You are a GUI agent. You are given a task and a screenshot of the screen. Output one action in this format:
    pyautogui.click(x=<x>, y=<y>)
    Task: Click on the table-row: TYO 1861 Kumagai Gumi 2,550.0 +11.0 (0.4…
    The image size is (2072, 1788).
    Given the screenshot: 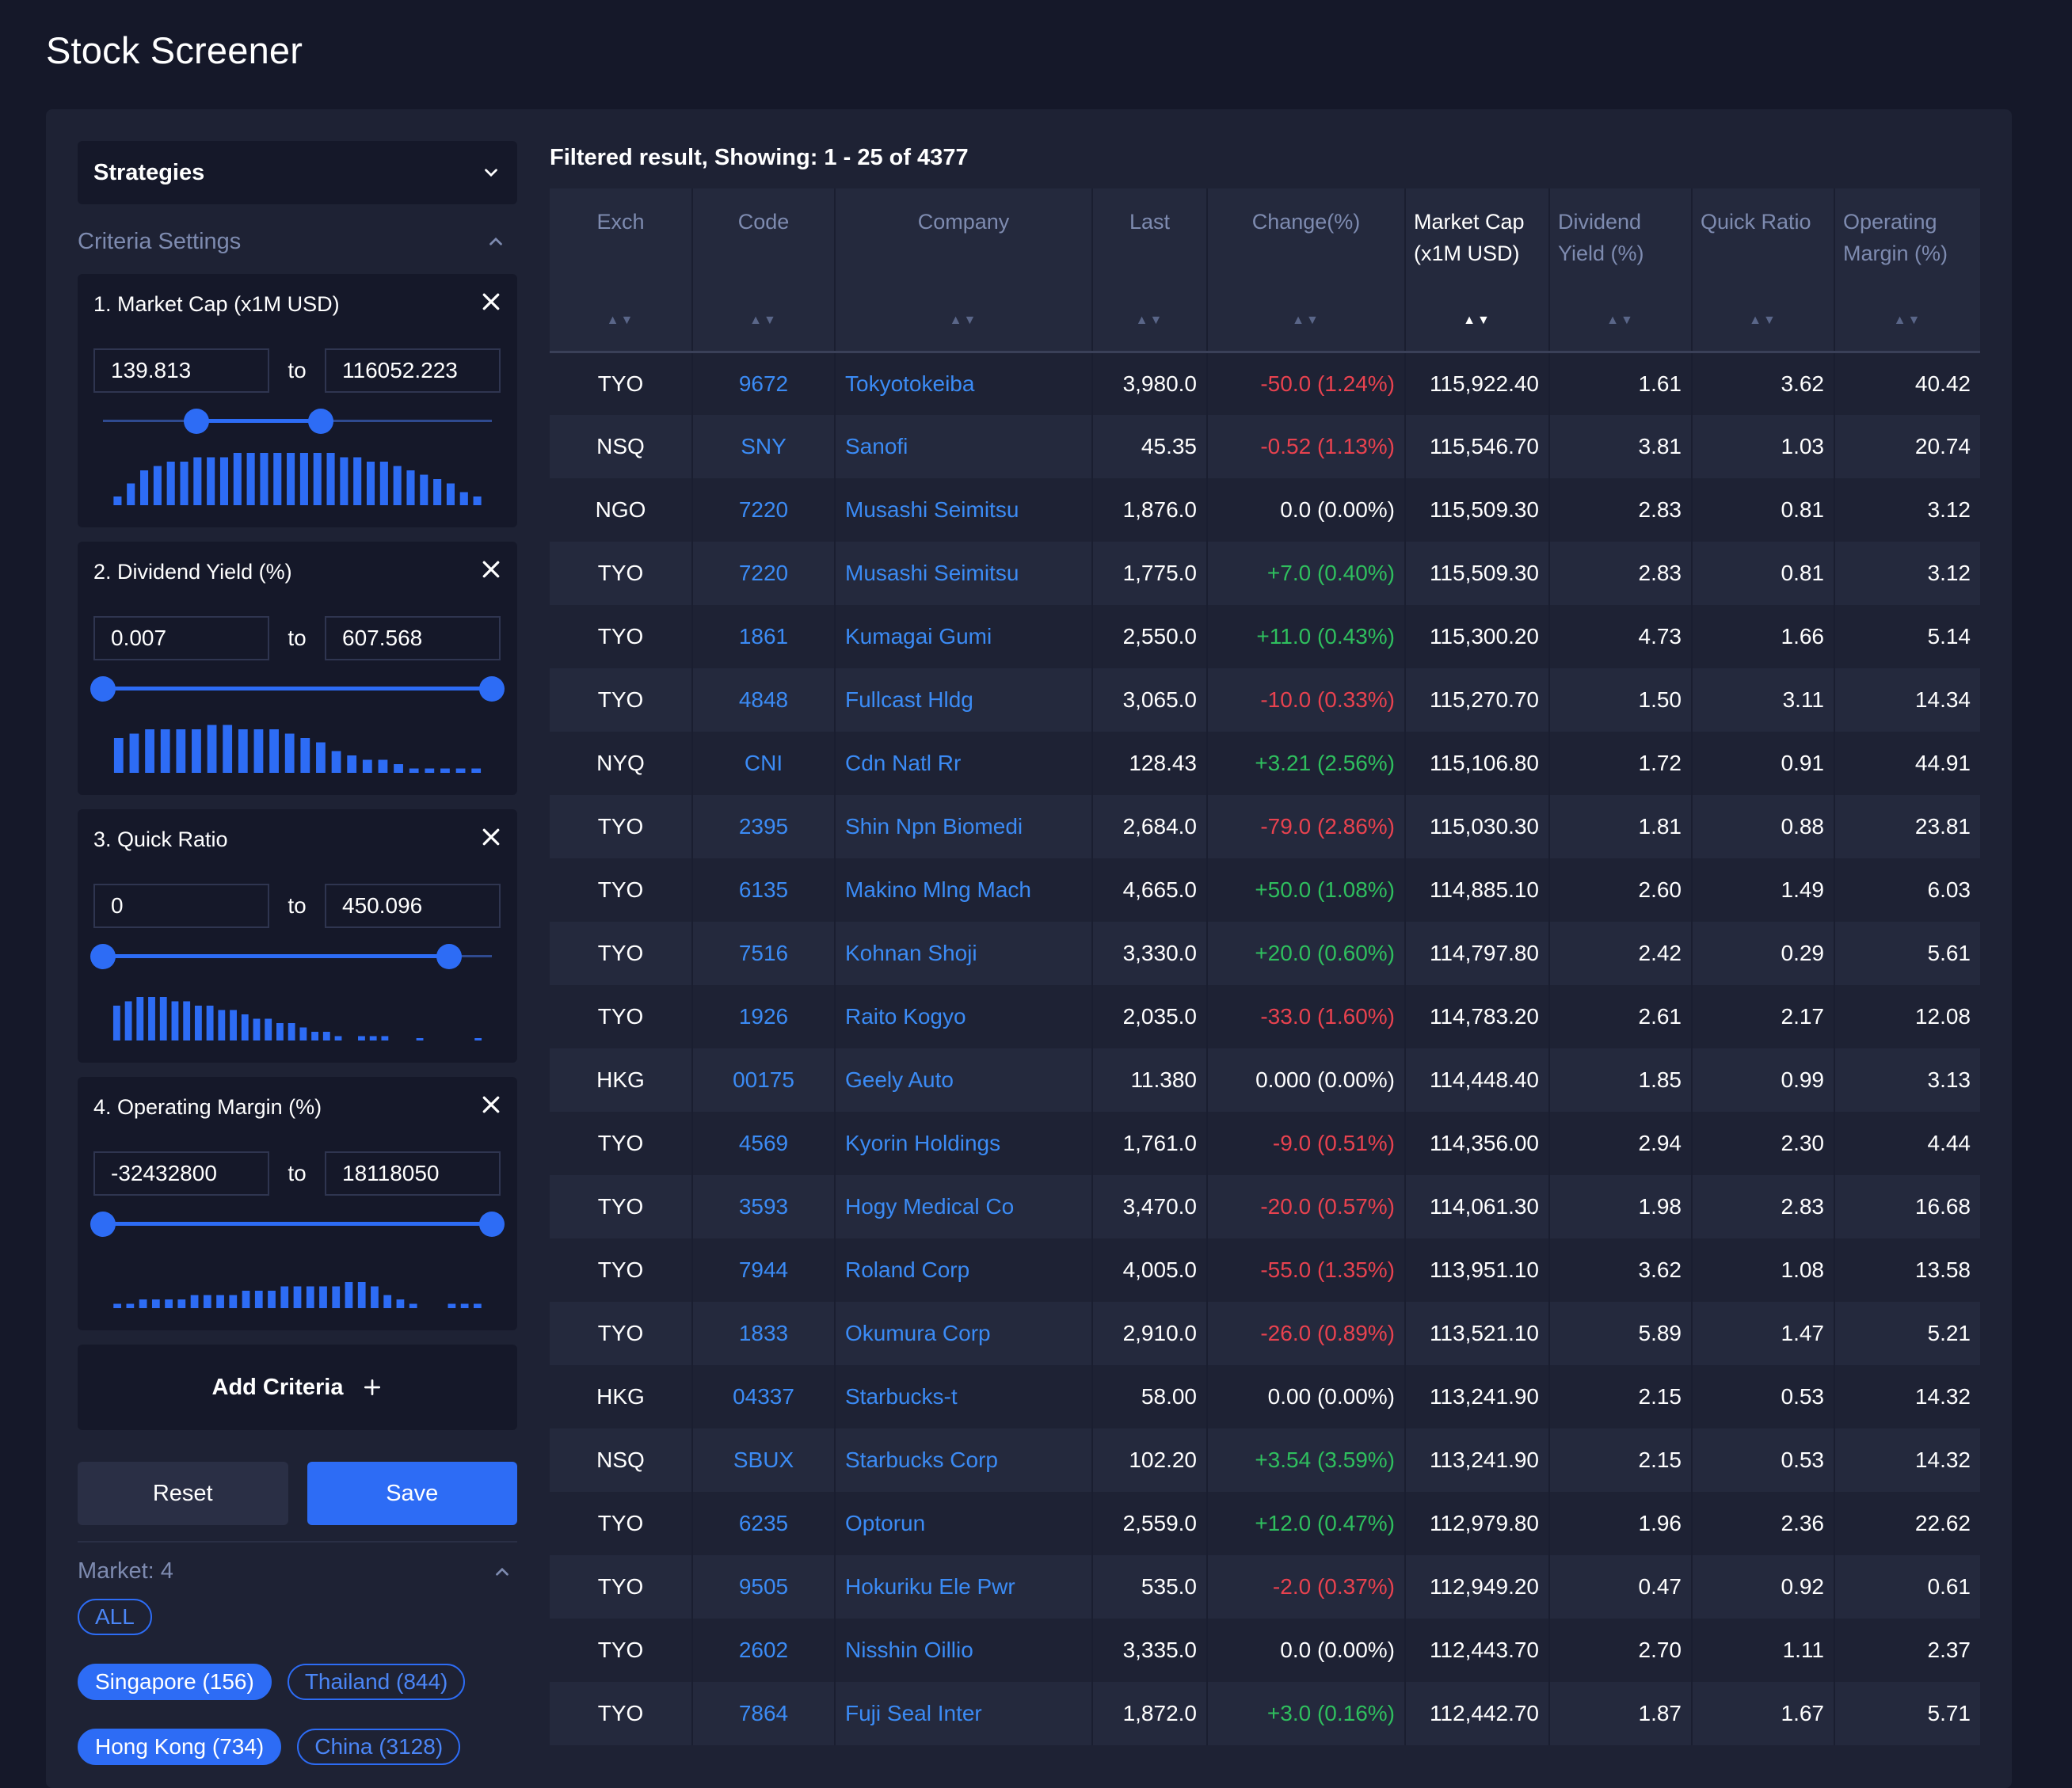 What is the action you would take?
    pyautogui.click(x=1265, y=636)
    